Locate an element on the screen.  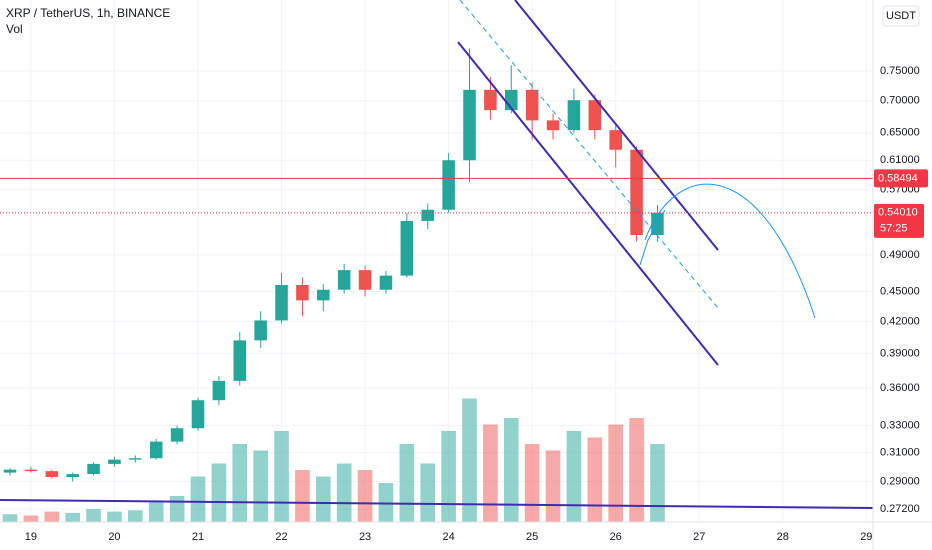
x-tick-label: 20 is located at coordinates (114, 537).